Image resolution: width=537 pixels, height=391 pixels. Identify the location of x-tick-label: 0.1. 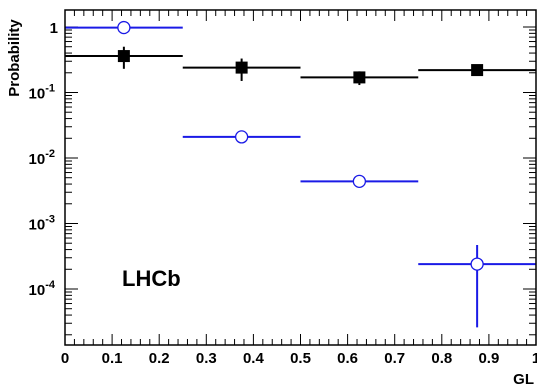
(112, 358).